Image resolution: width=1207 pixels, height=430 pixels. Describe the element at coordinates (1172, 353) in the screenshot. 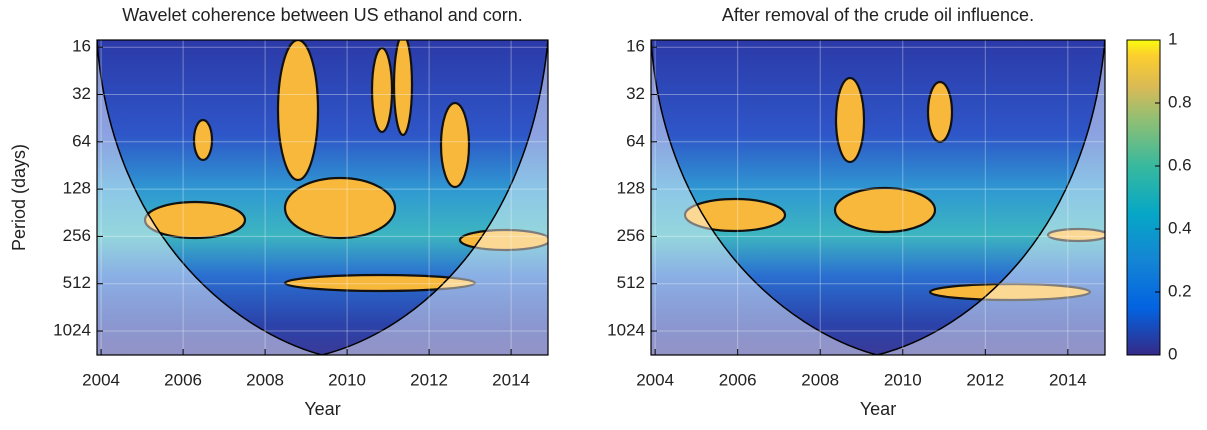

I see `colorbar-tick-label: 0` at that location.